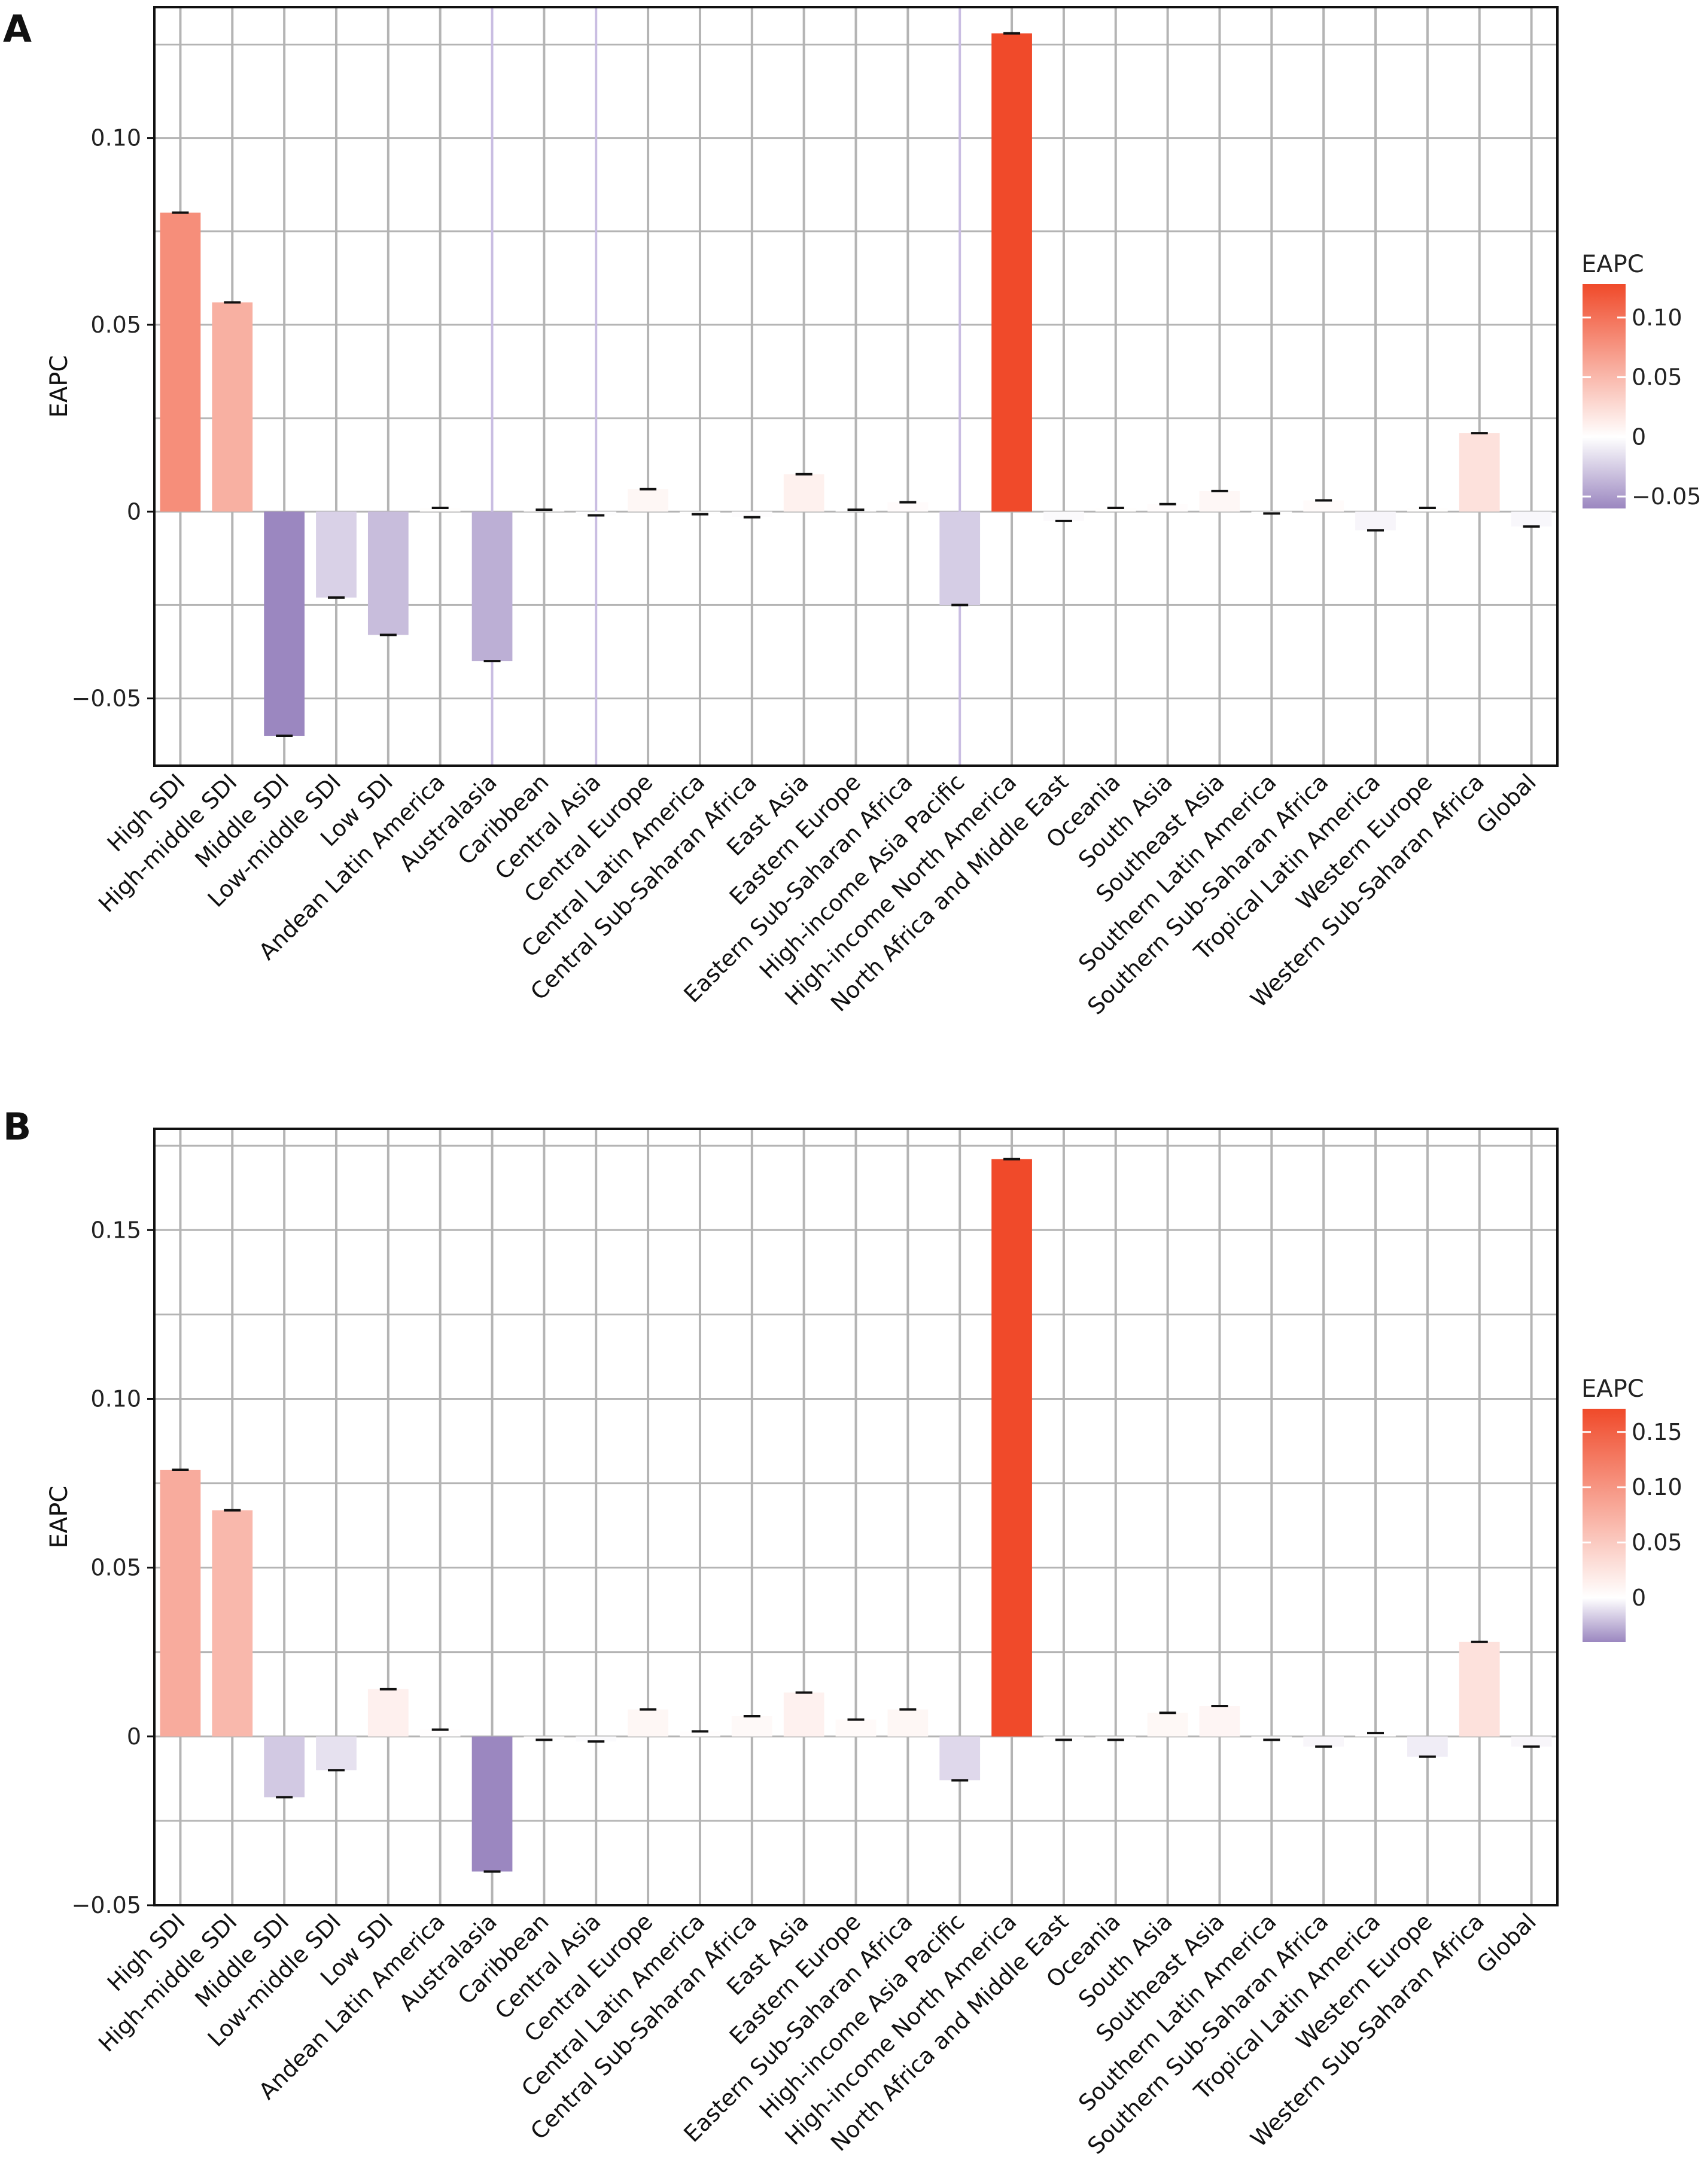 Image resolution: width=1701 pixels, height=2184 pixels. I want to click on bar-caribbean, so click(544, 1738).